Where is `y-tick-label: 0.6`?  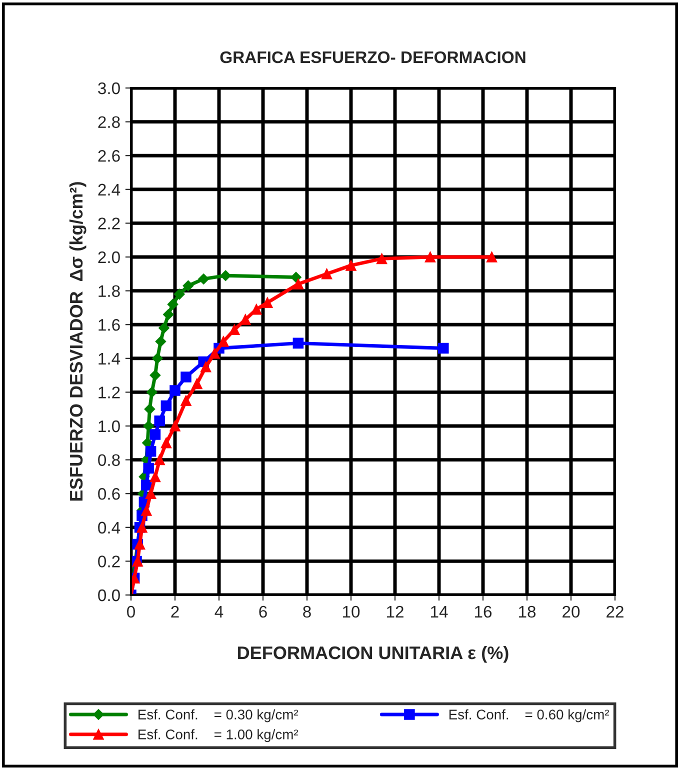 y-tick-label: 0.6 is located at coordinates (109, 494).